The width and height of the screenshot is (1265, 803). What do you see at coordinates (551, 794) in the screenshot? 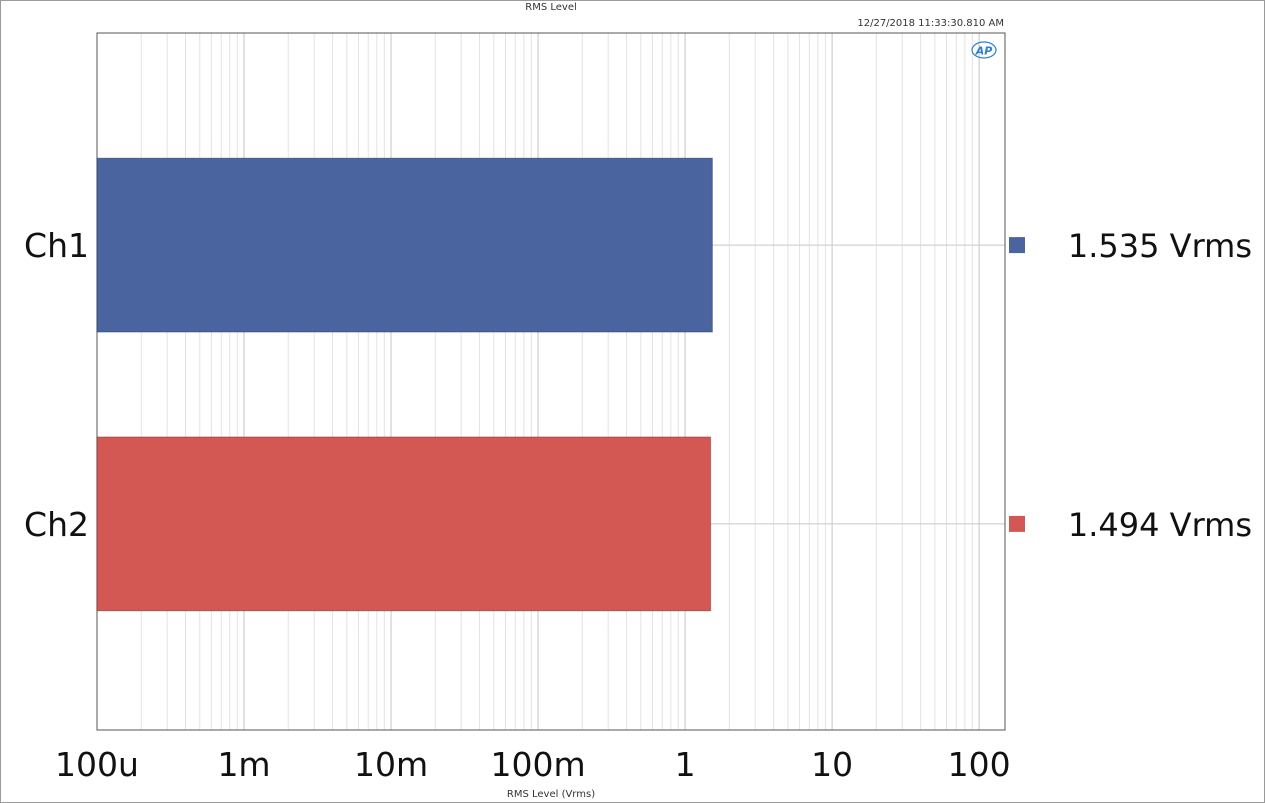
I see `x-axis-label: RMS Level (Vrms)` at bounding box center [551, 794].